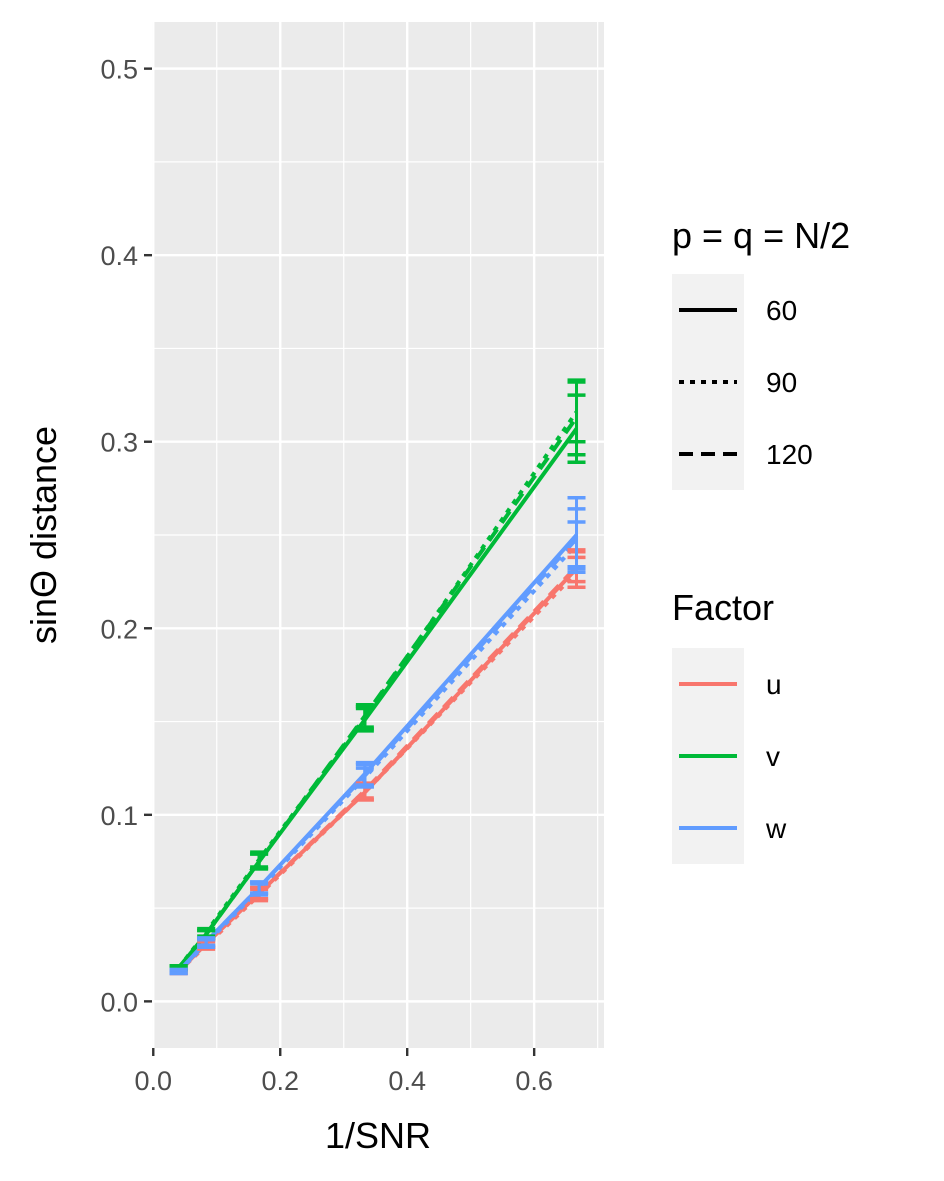  I want to click on legend-label-120: 120, so click(789, 454).